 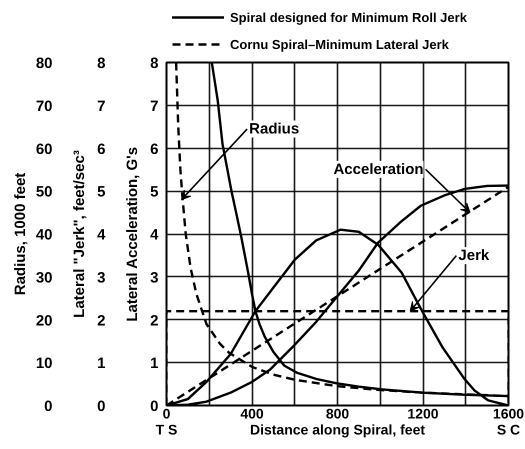 What do you see at coordinates (423, 414) in the screenshot?
I see `x-tick-label: 1200` at bounding box center [423, 414].